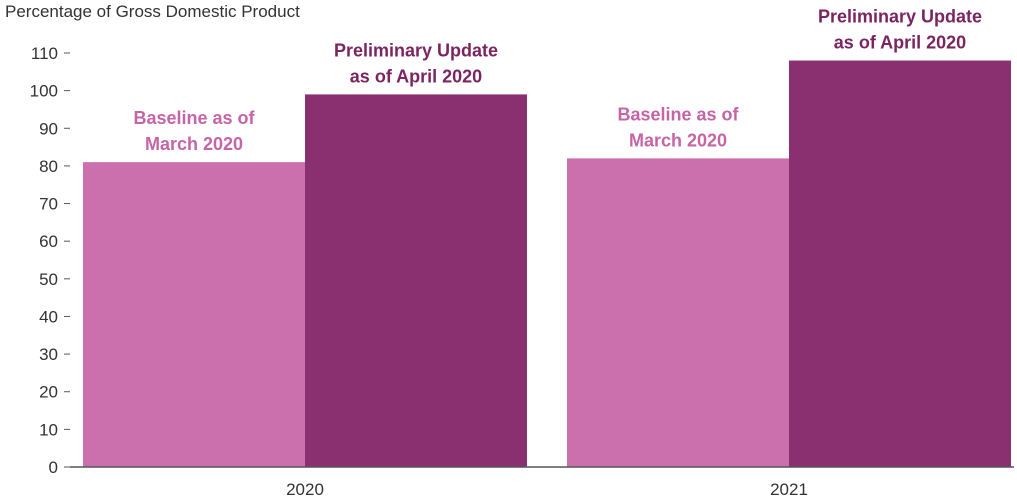 The image size is (1017, 501). What do you see at coordinates (48, 392) in the screenshot?
I see `y-tick-label: 20` at bounding box center [48, 392].